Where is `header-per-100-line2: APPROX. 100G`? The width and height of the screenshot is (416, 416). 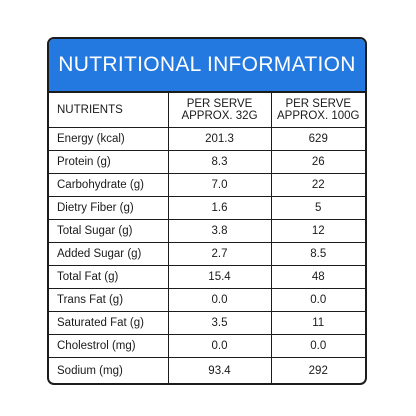 header-per-100-line2: APPROX. 100G is located at coordinates (318, 115).